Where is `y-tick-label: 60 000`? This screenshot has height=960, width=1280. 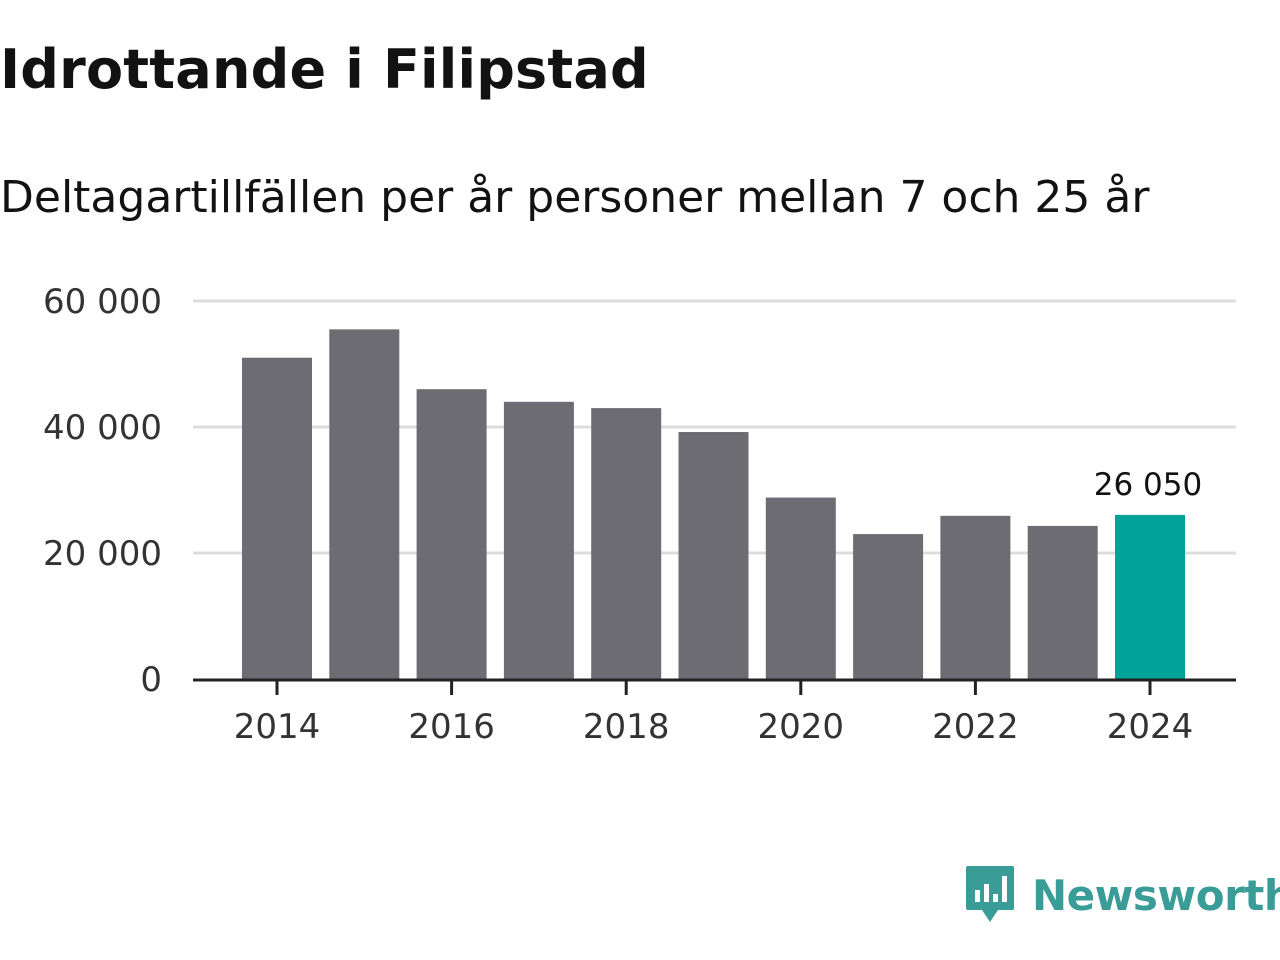 y-tick-label: 60 000 is located at coordinates (102, 302).